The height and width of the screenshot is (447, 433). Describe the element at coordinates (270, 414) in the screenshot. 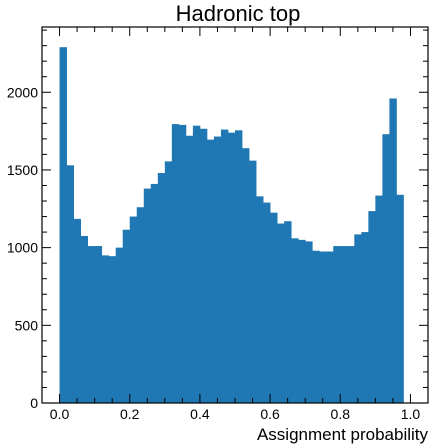

I see `x-tick-label: 0.6` at that location.